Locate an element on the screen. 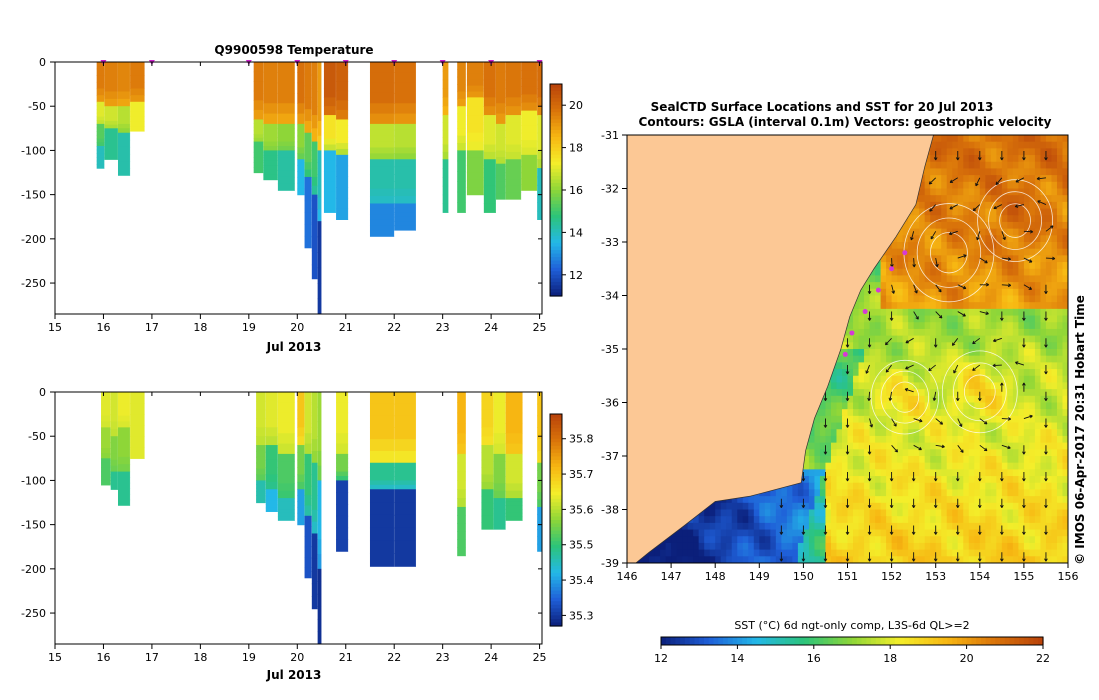 This screenshot has width=1099, height=700. x-tick-label: 15 is located at coordinates (55, 327).